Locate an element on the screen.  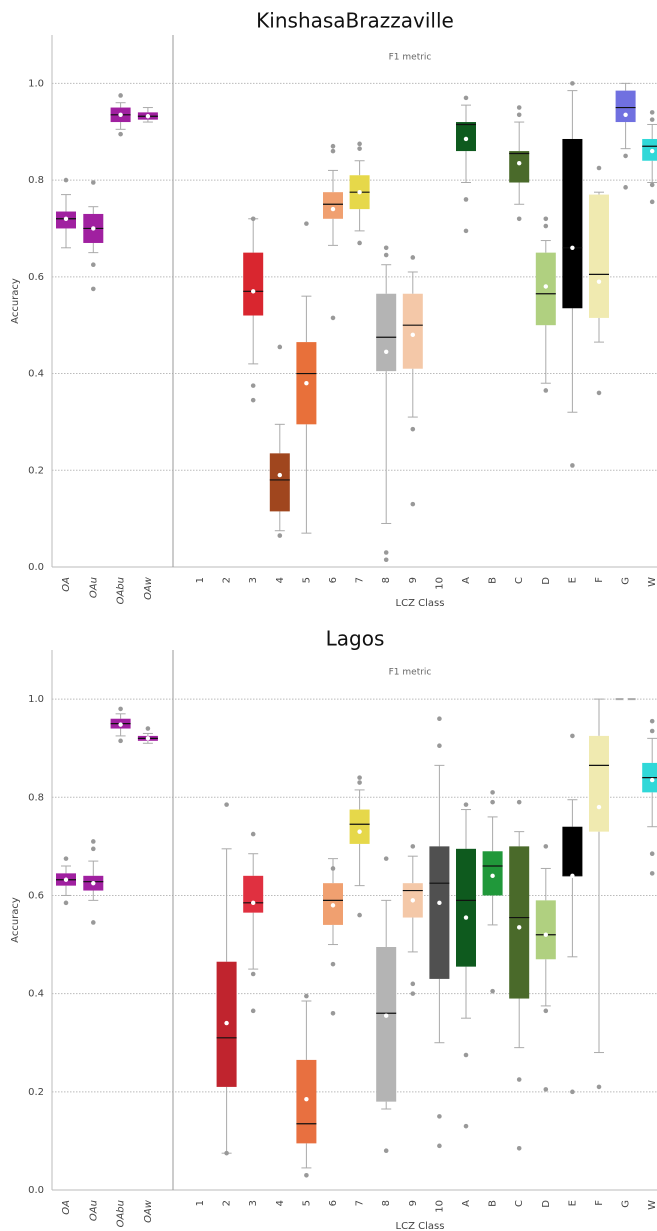
x-tick-label: F is located at coordinates (599, 580).